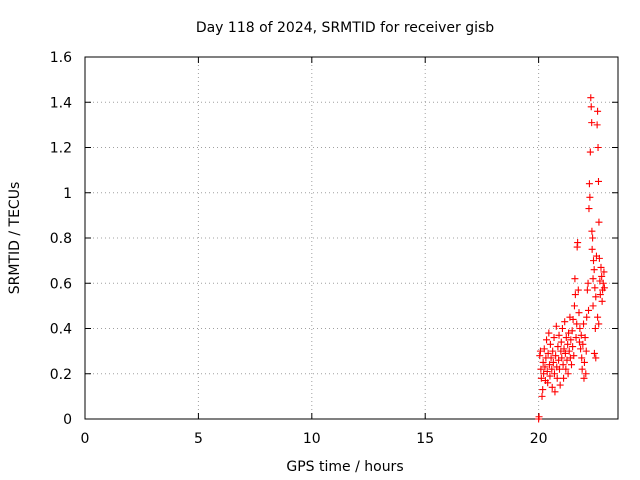 This screenshot has width=640, height=480. I want to click on y-tick-label: 1, so click(67, 194).